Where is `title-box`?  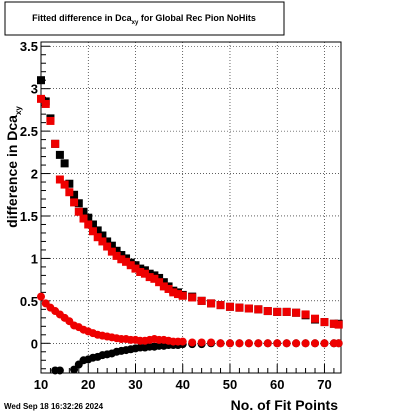
title-box is located at coordinates (144, 18).